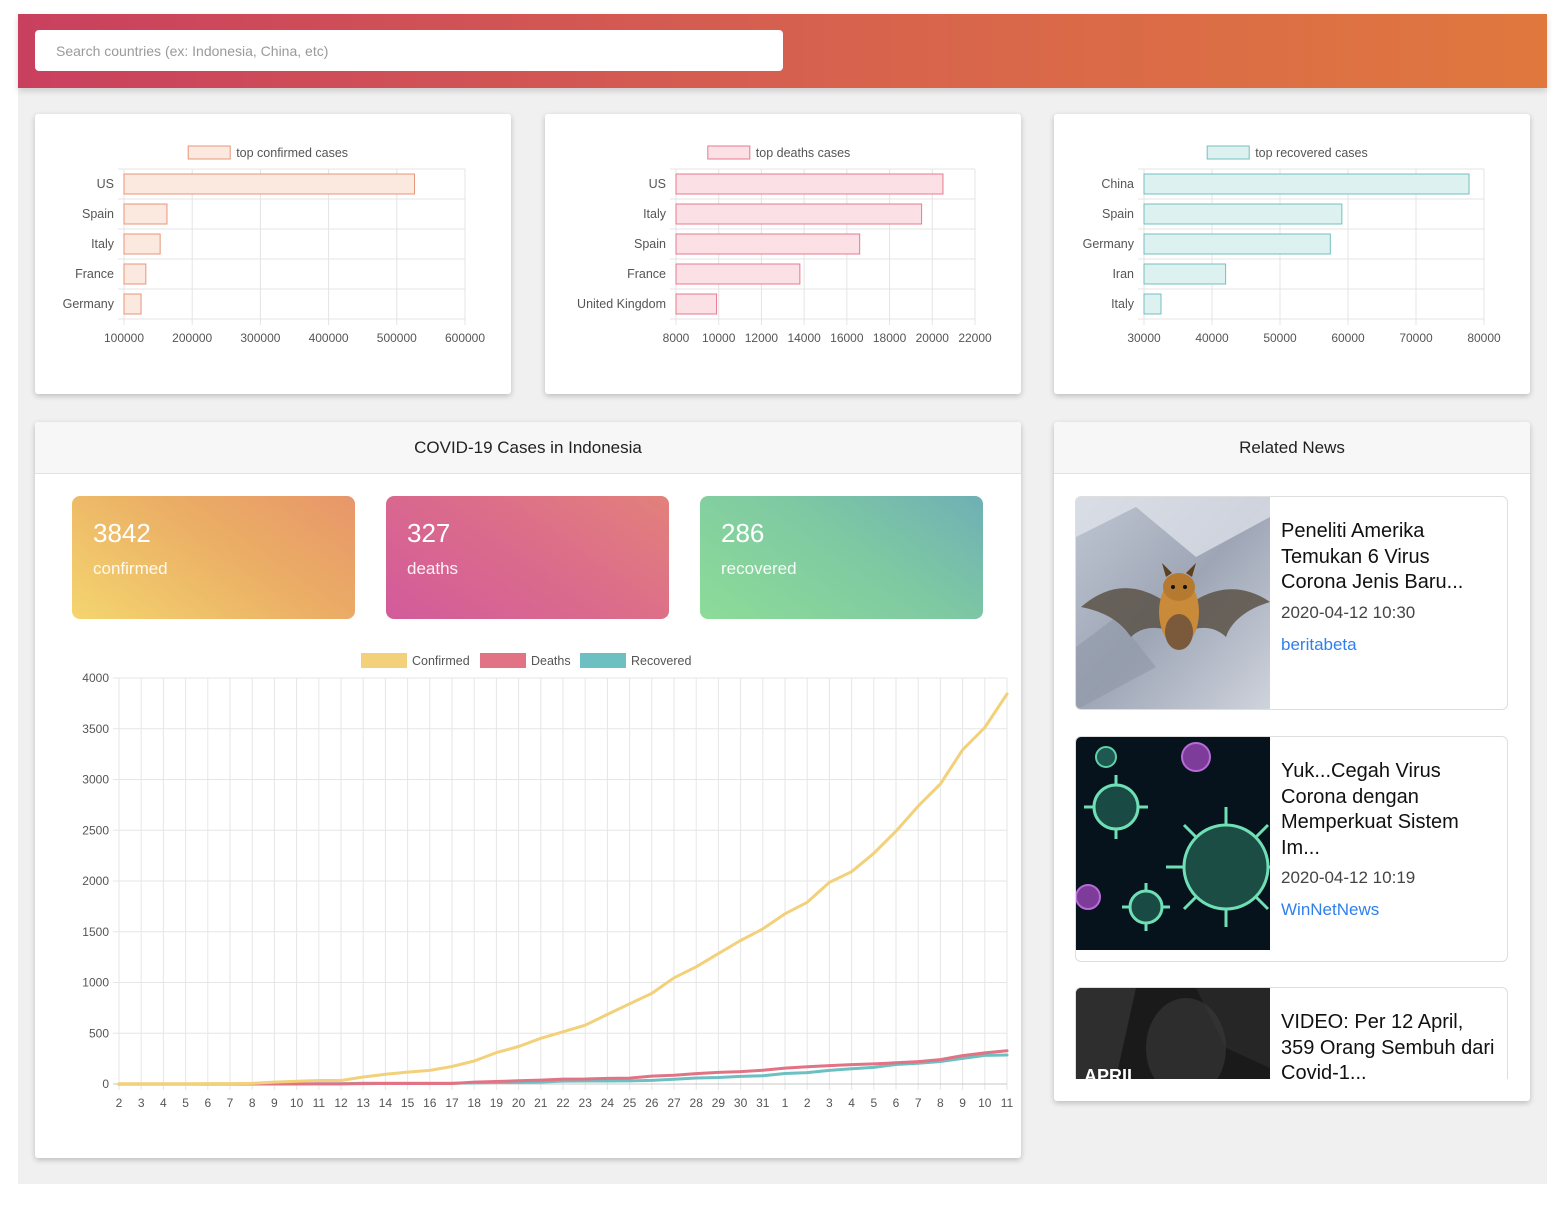 The height and width of the screenshot is (1206, 1566). Describe the element at coordinates (890, 338) in the screenshot. I see `x-tick-label: 18000` at that location.